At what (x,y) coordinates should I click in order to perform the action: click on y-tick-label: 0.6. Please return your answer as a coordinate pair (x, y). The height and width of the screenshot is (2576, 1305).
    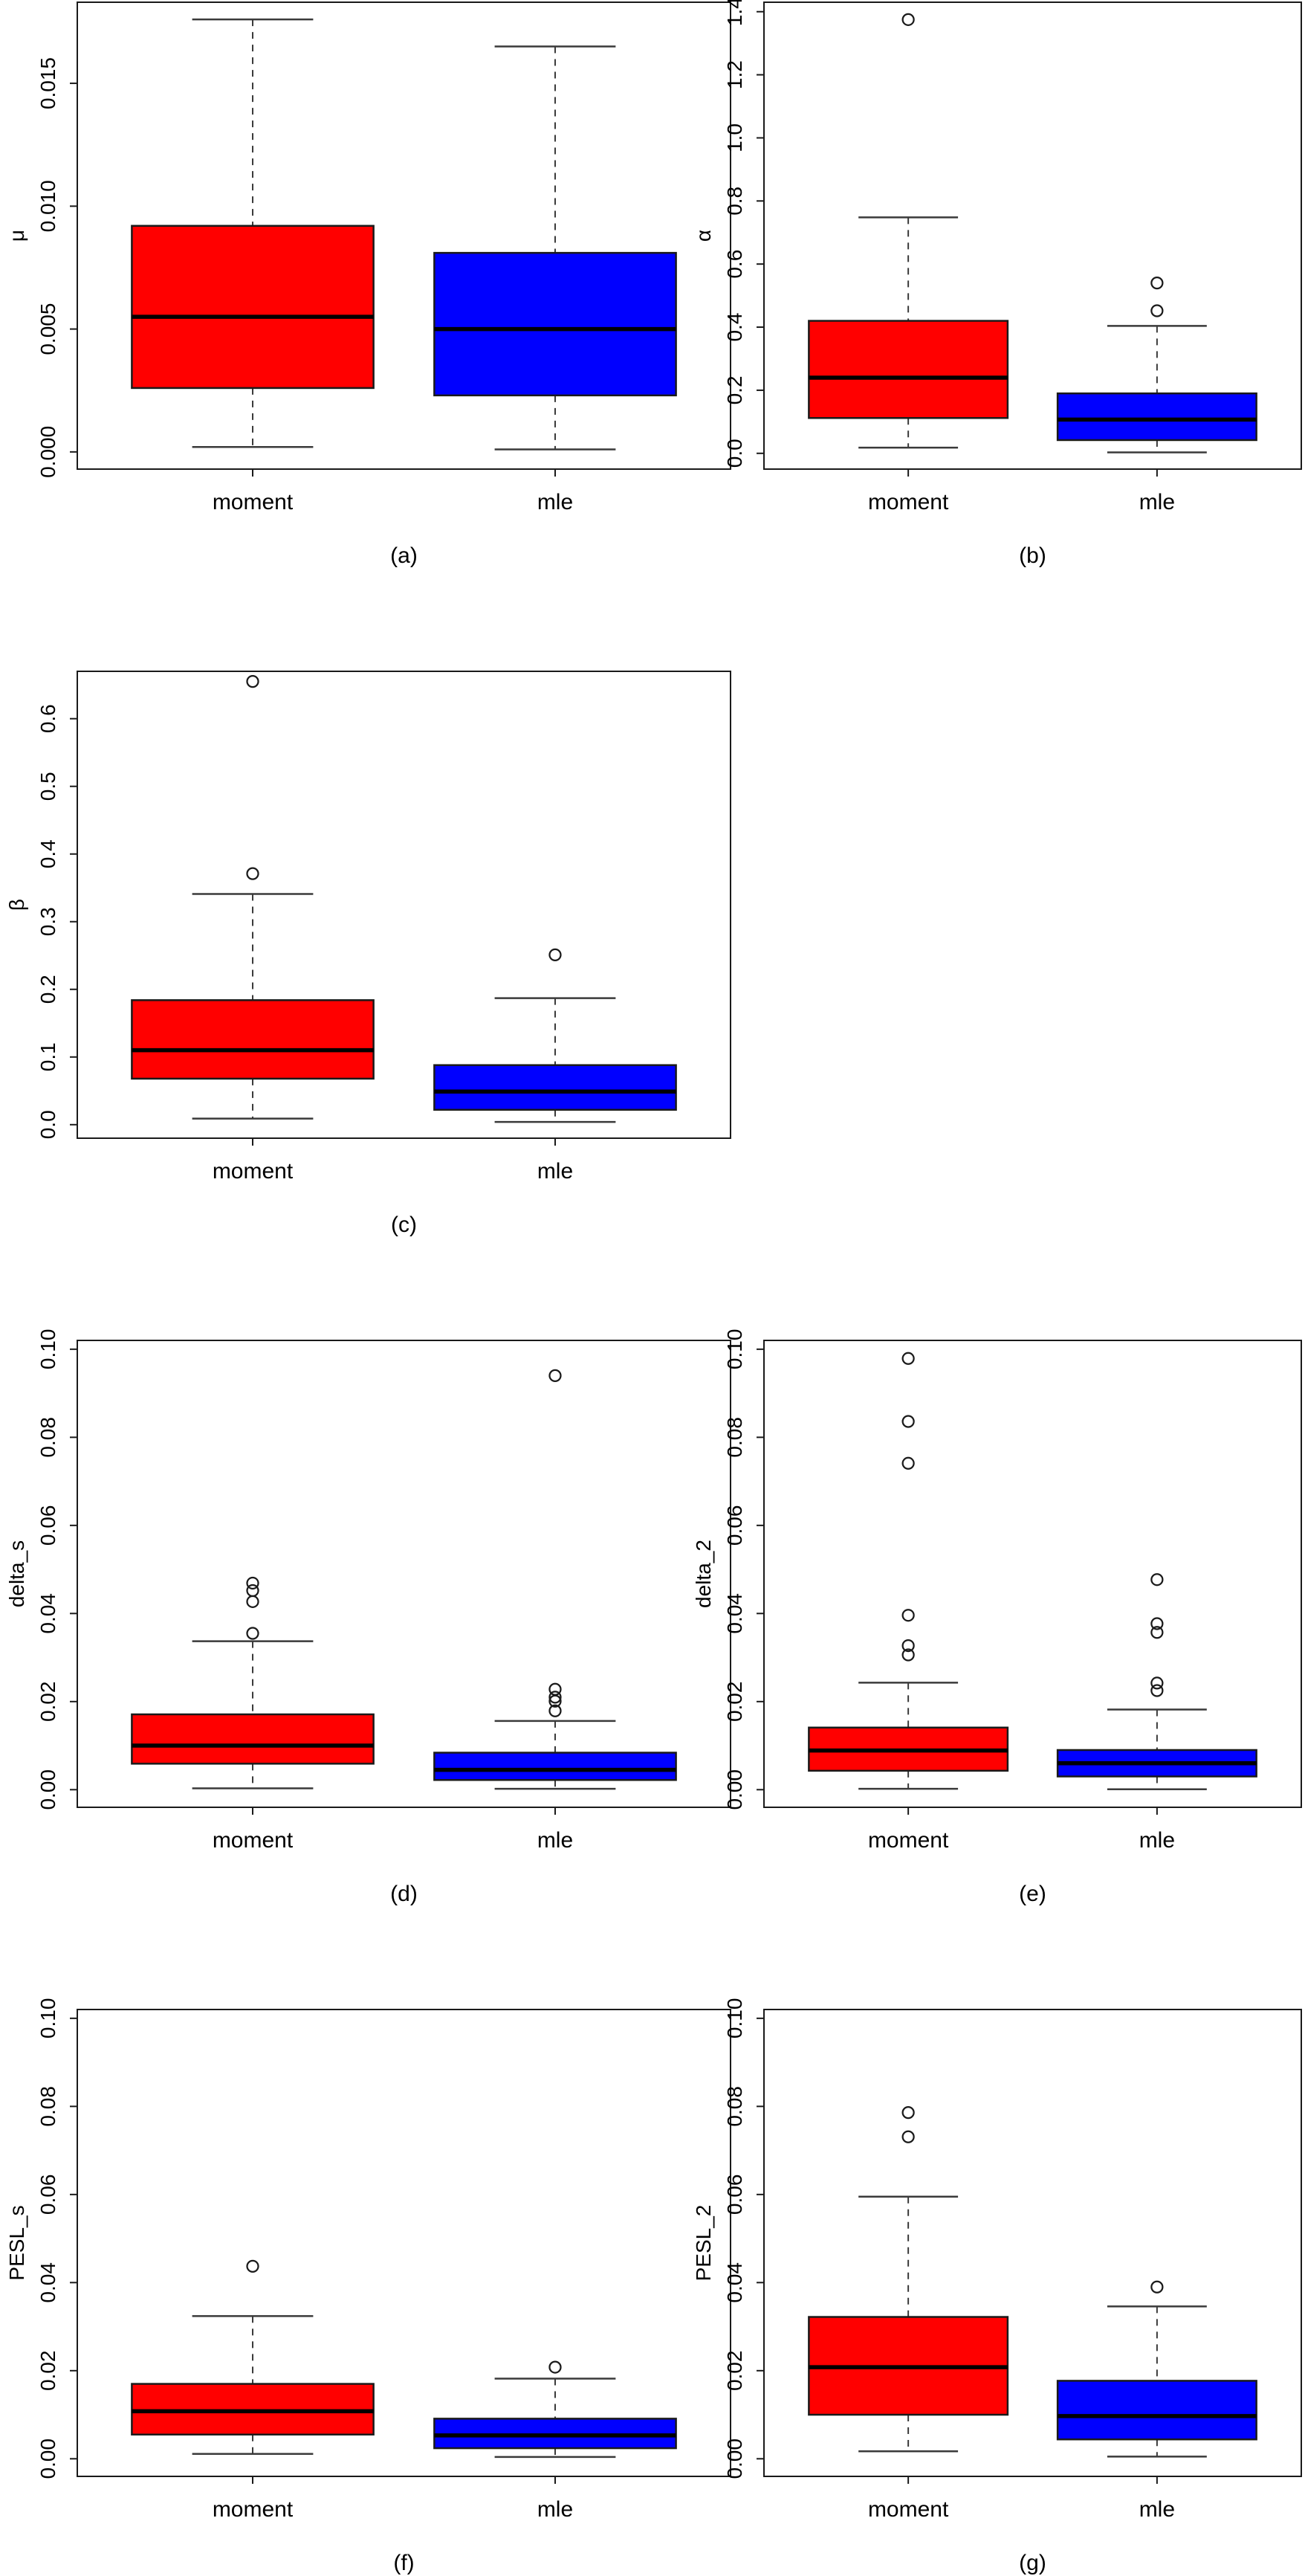
    Looking at the image, I should click on (47, 718).